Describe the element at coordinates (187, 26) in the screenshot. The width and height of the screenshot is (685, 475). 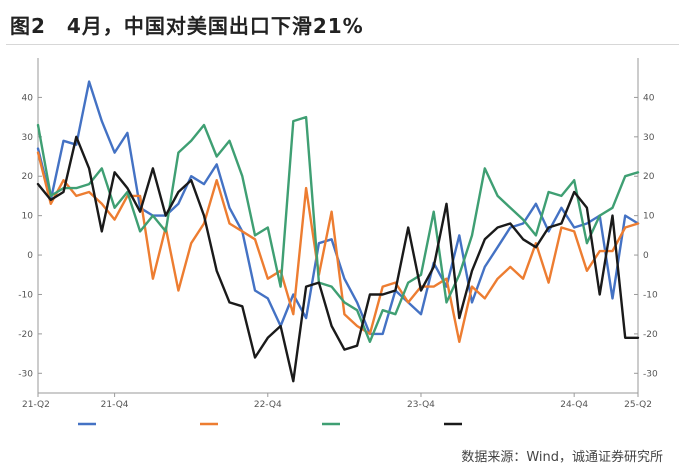
I see `figure-title: 图2 4月，中国对美国出口下滑21%` at that location.